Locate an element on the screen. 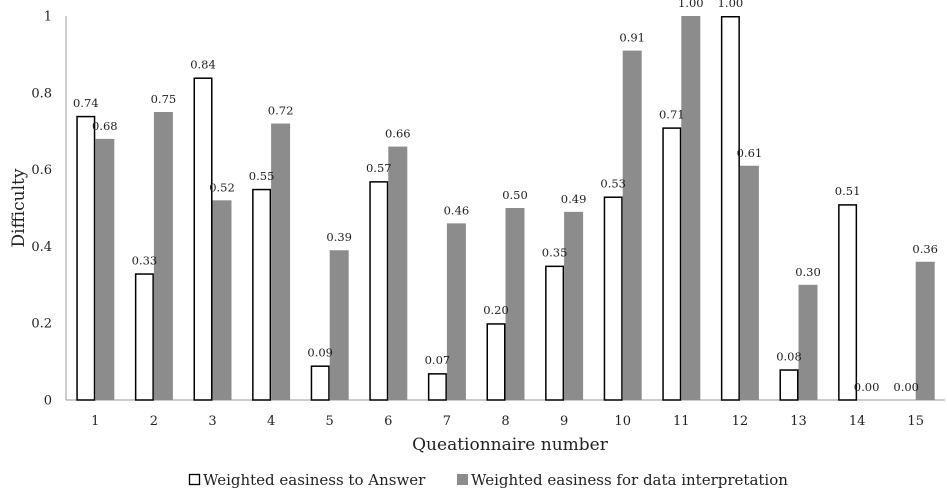 The image size is (947, 494). data-label: 0.52 is located at coordinates (222, 187).